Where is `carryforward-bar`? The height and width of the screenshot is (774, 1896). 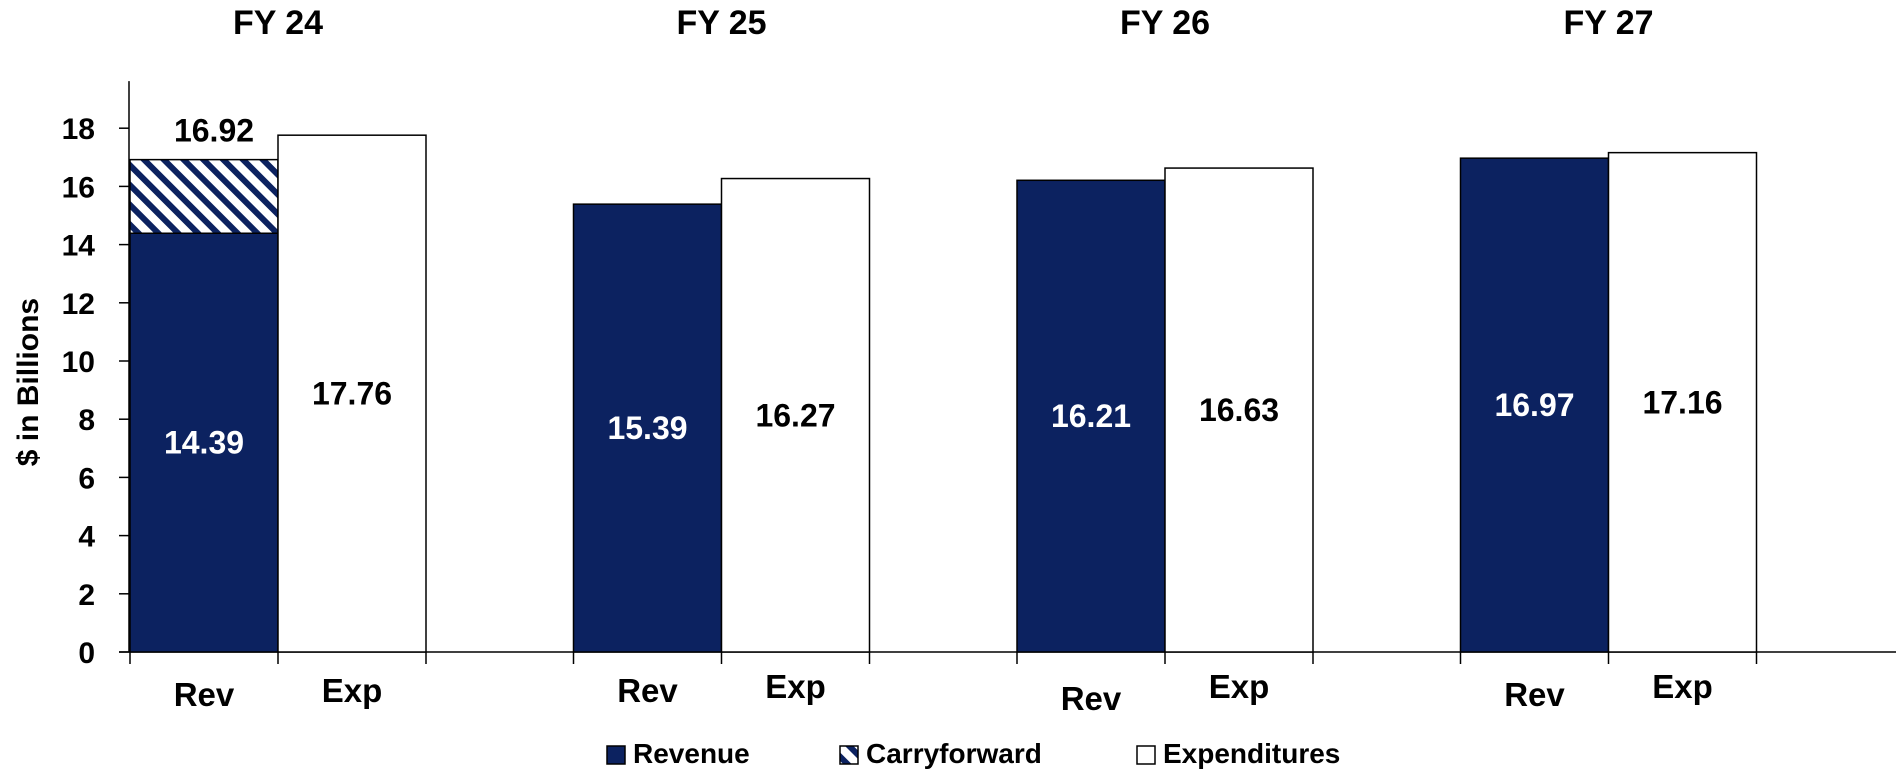 carryforward-bar is located at coordinates (204, 196).